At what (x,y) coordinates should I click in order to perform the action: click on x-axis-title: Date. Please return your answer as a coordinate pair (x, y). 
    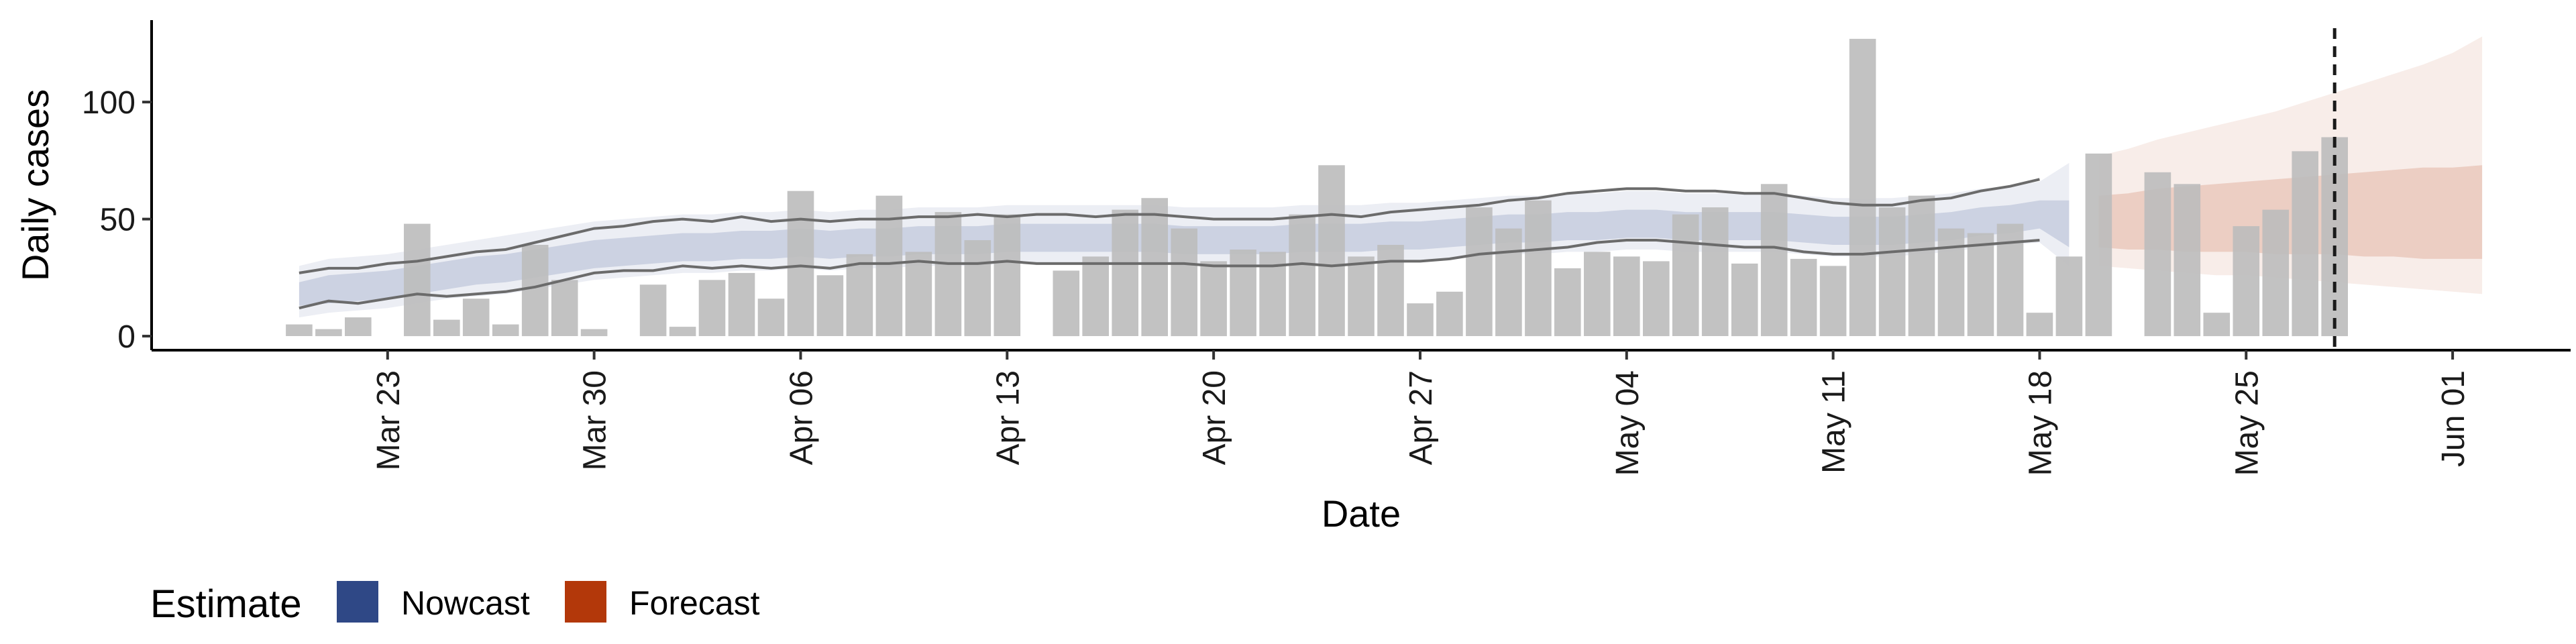
    Looking at the image, I should click on (1361, 513).